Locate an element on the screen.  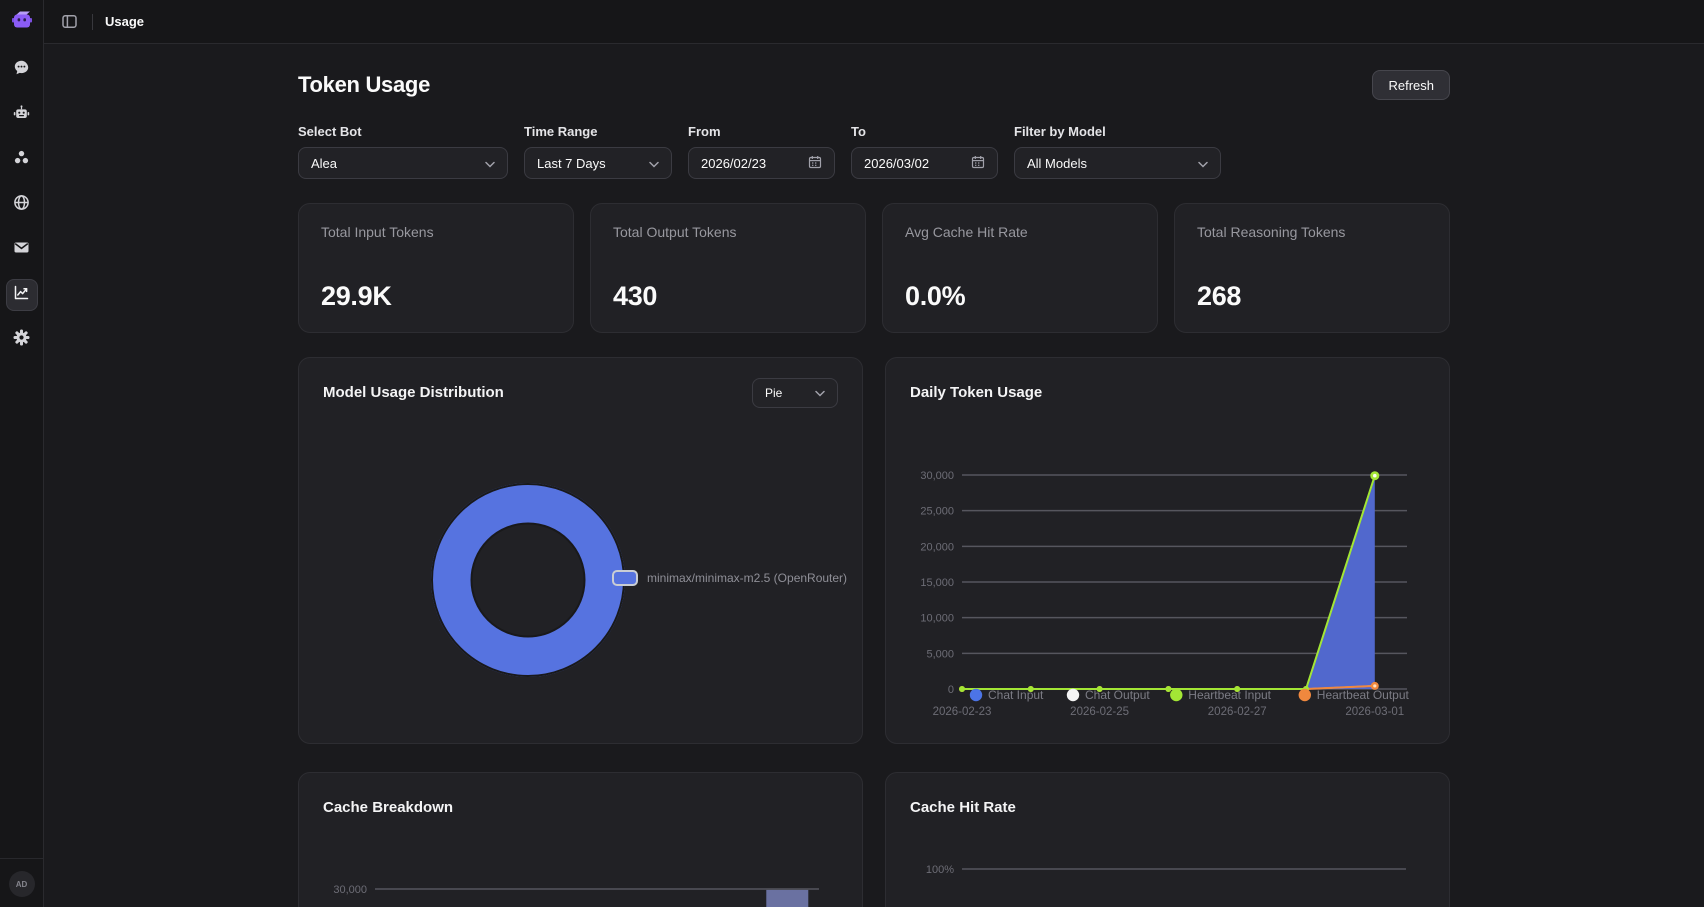
avatar-initials: AD is located at coordinates (21, 884).